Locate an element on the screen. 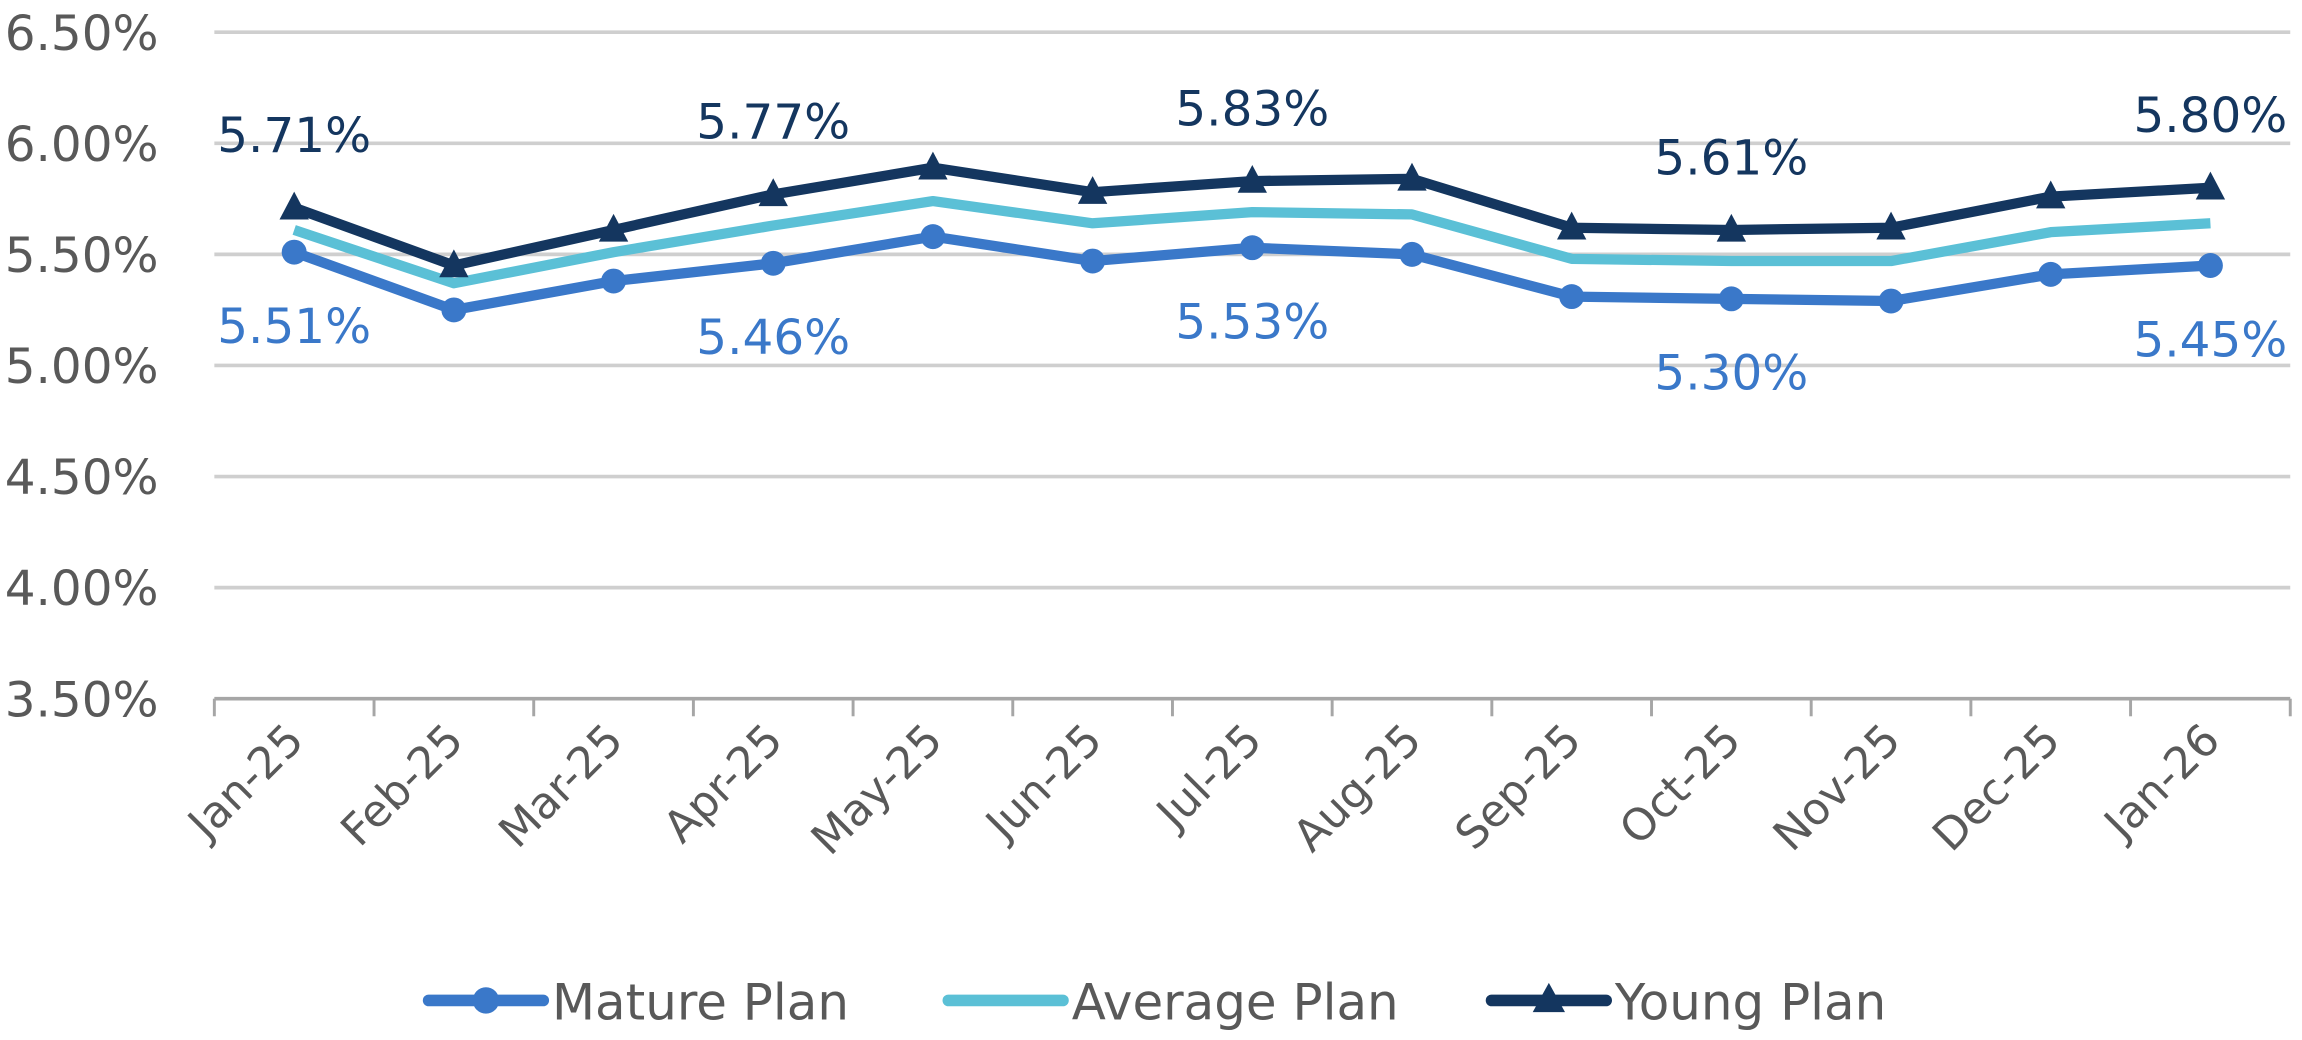 The image size is (2302, 1040). y-tick-label: 6.00% is located at coordinates (82, 145).